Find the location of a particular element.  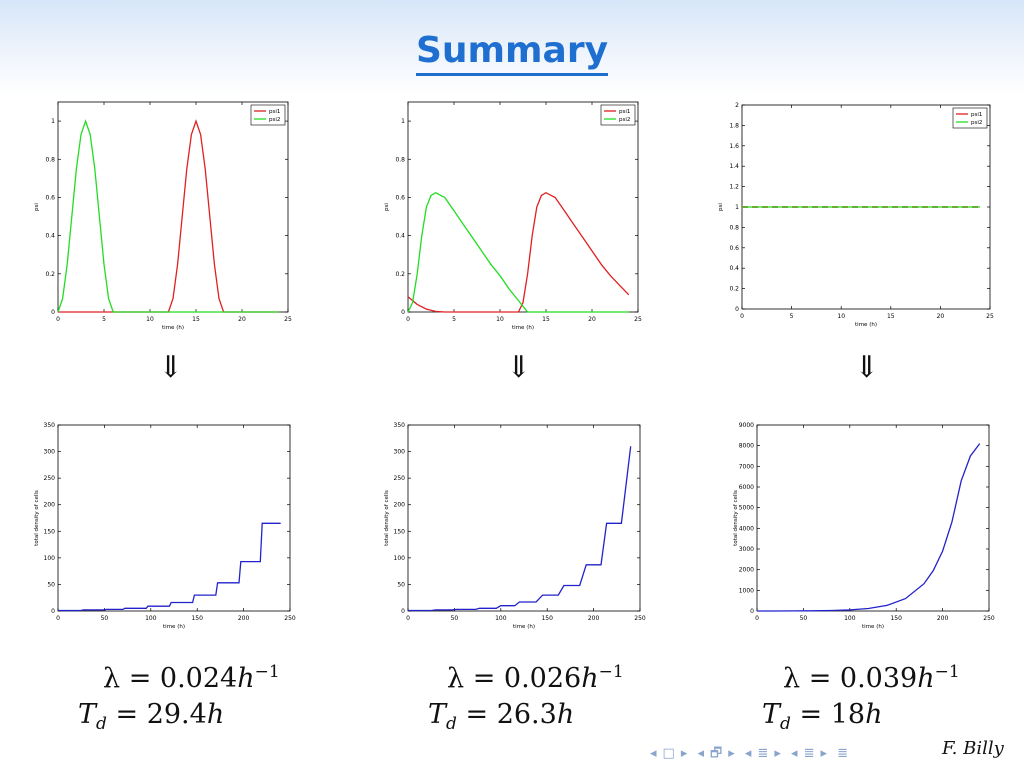

series-line-psi2 is located at coordinates (518, 252).